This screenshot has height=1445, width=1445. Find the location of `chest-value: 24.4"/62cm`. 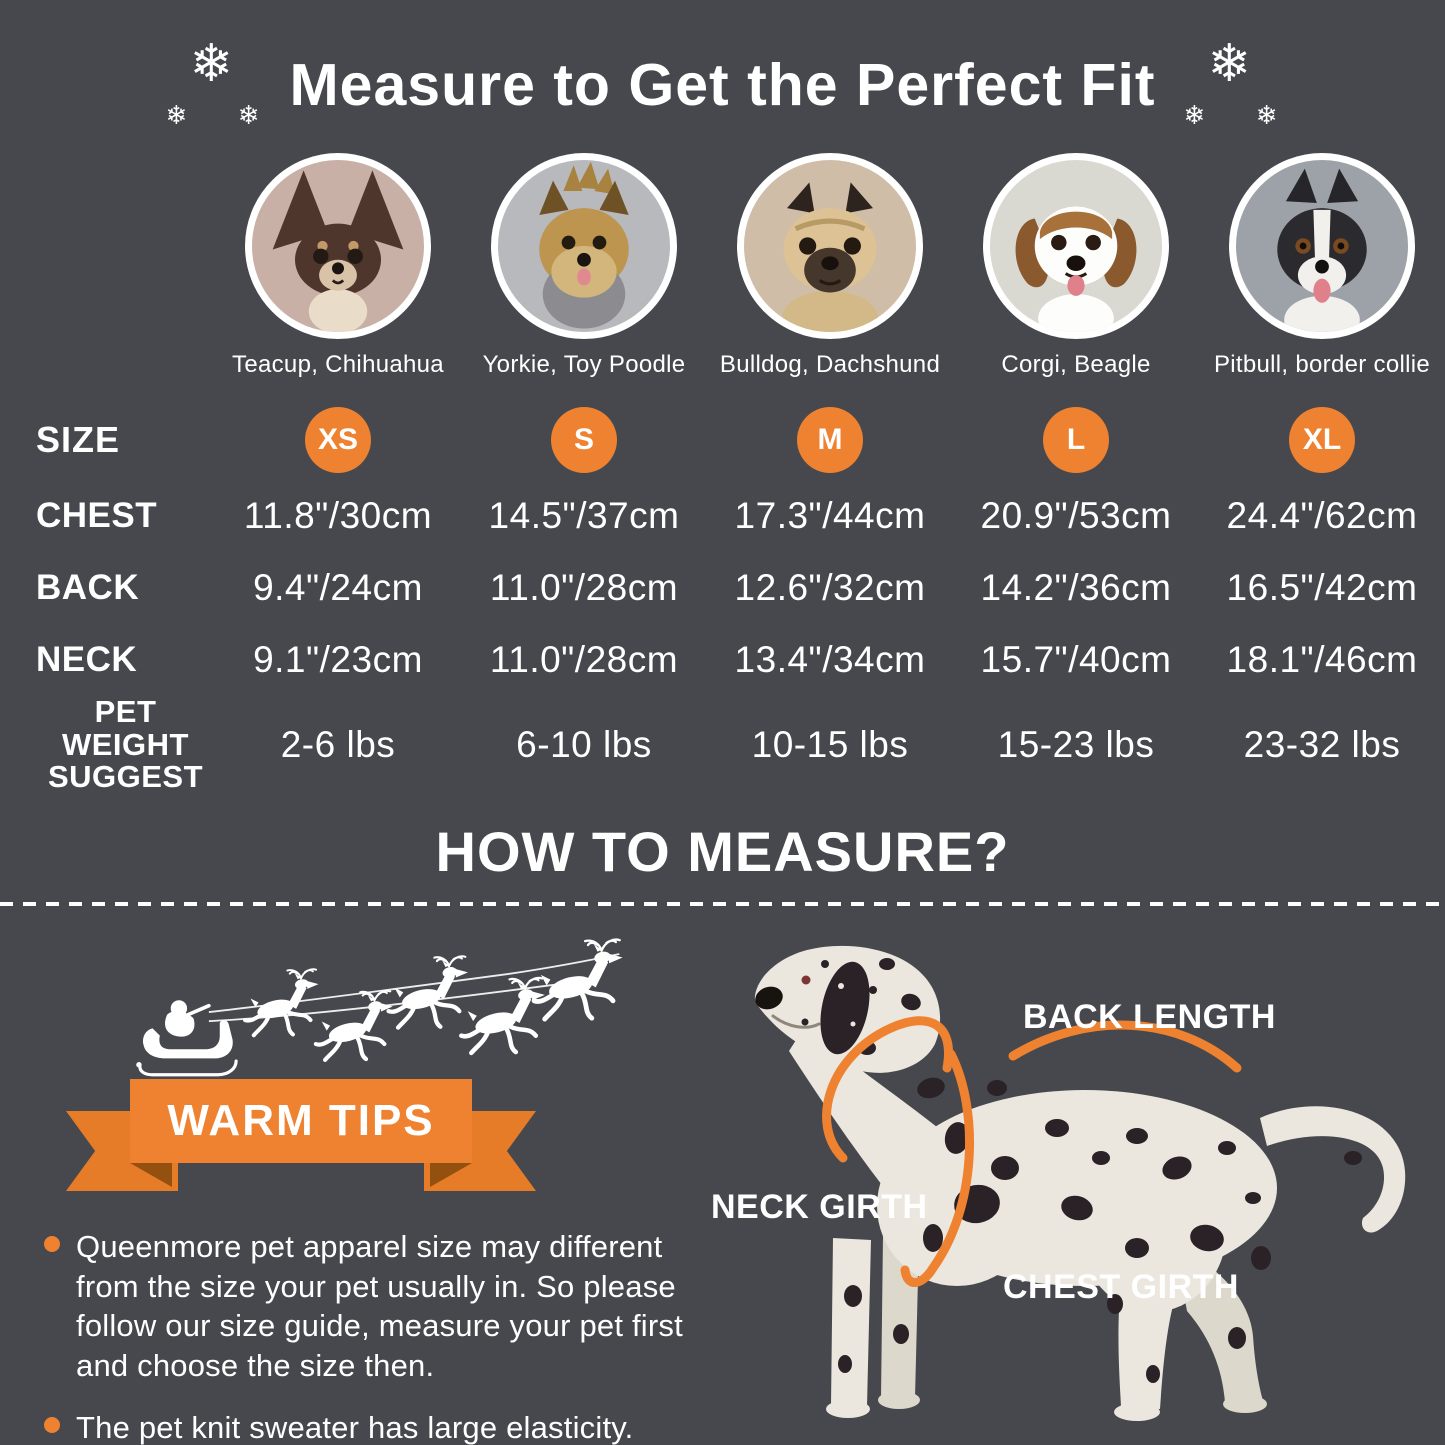

chest-value: 24.4"/62cm is located at coordinates (1322, 515).